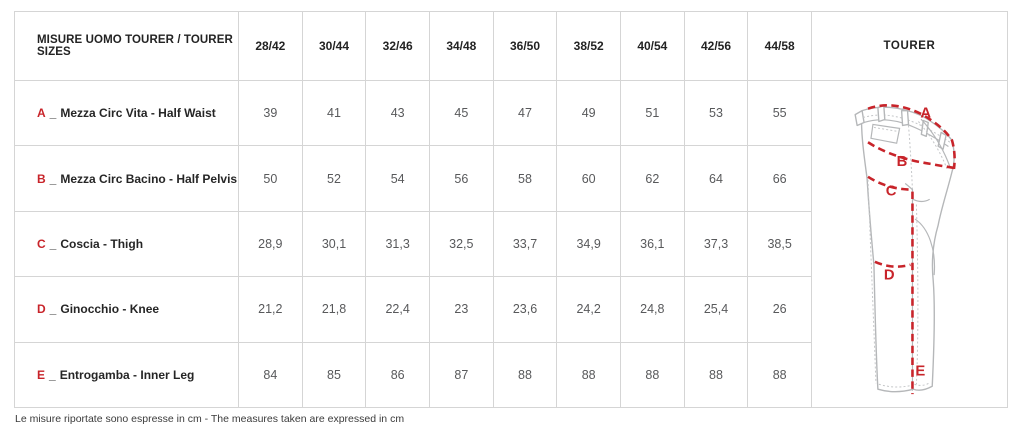  What do you see at coordinates (398, 179) in the screenshot?
I see `measure-value: 54` at bounding box center [398, 179].